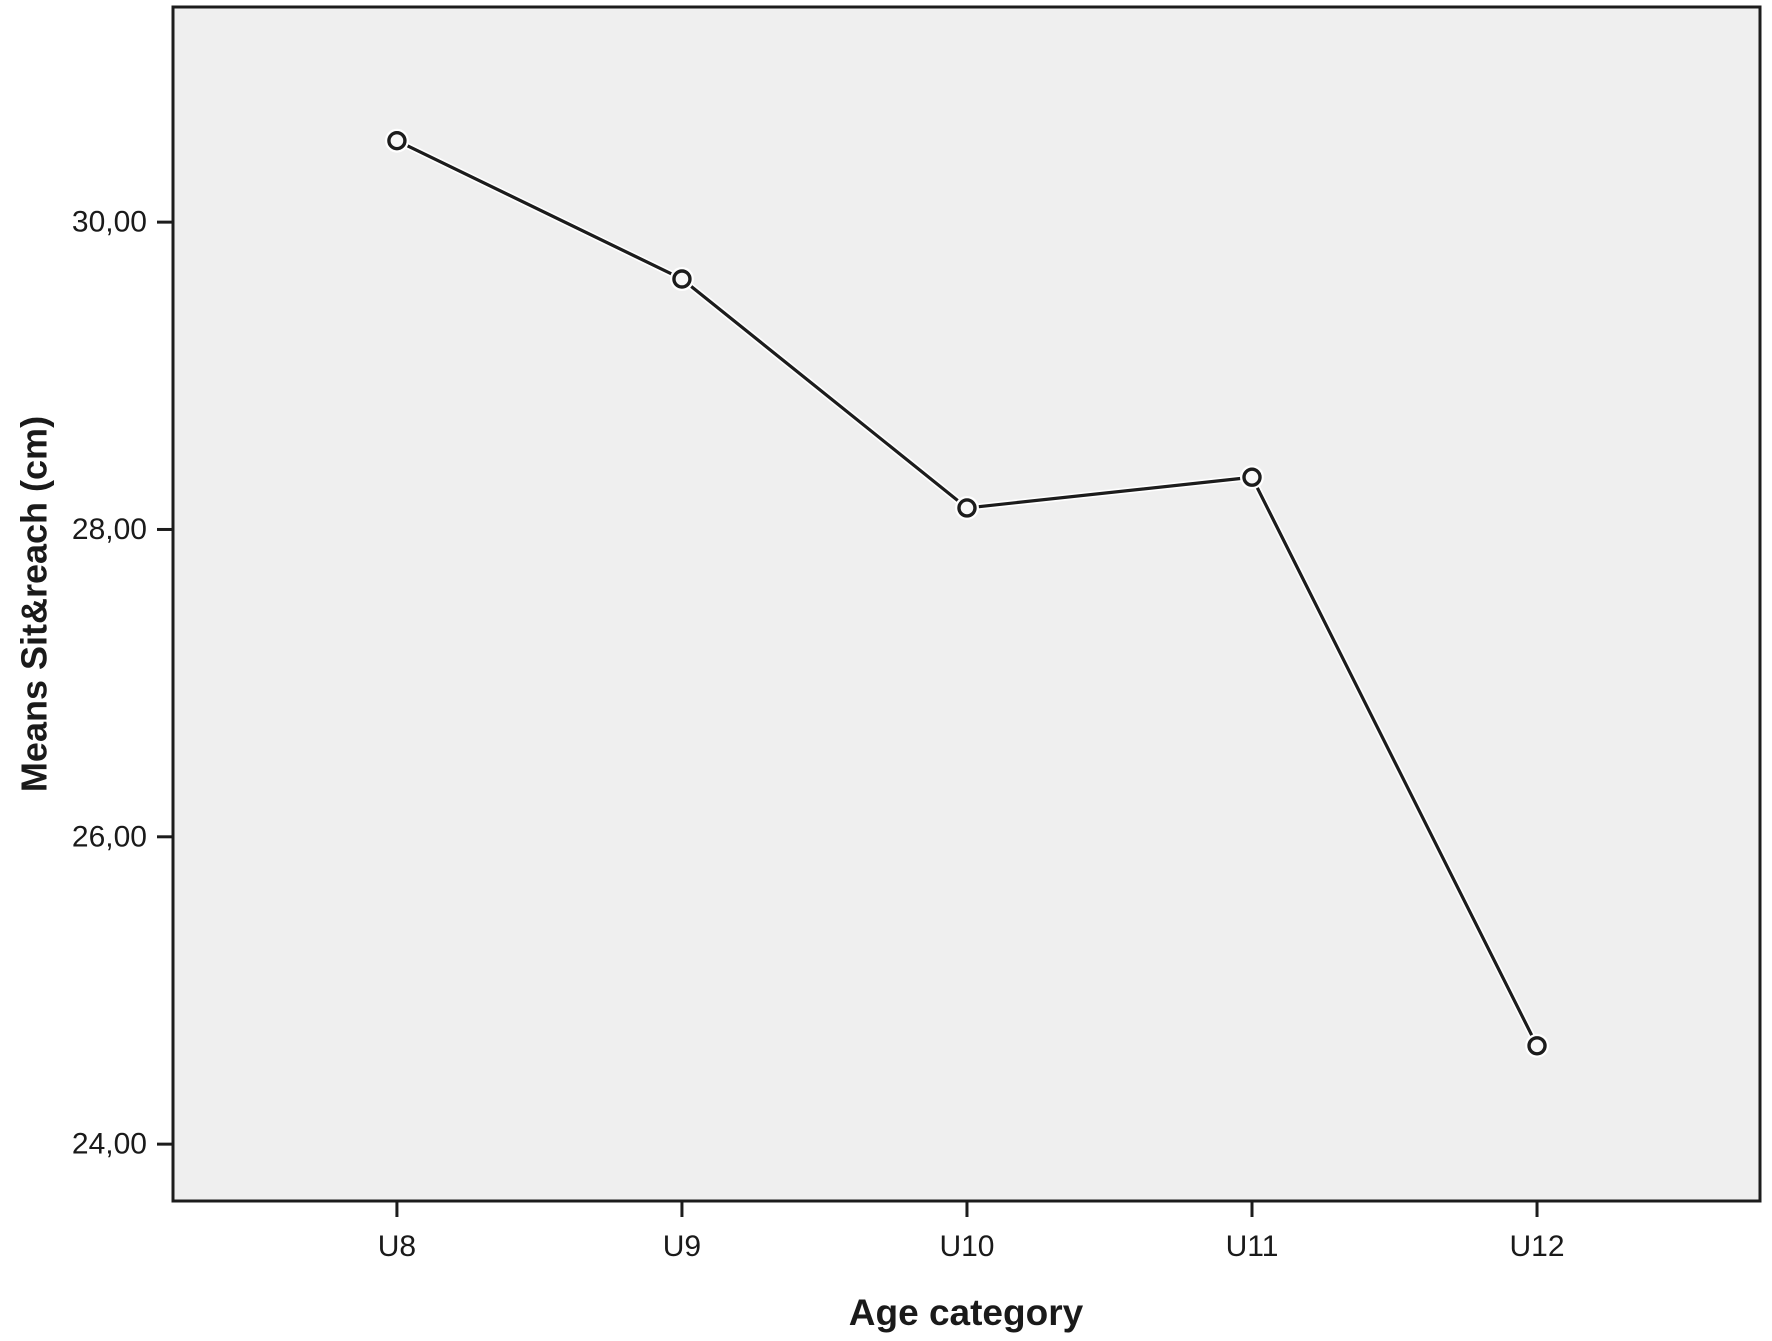 This screenshot has height=1341, width=1772. I want to click on data-point-U12, so click(1537, 1046).